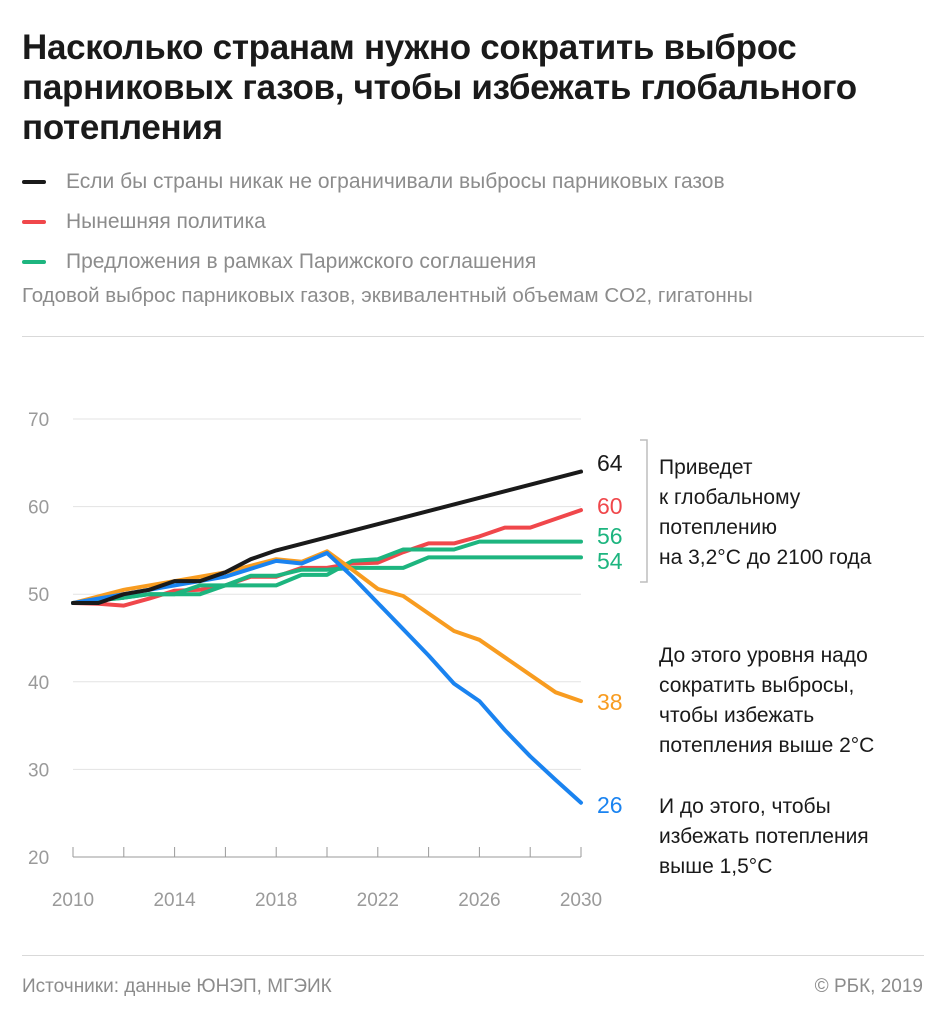 The height and width of the screenshot is (1028, 945). I want to click on y-tick-label: 30, so click(38, 770).